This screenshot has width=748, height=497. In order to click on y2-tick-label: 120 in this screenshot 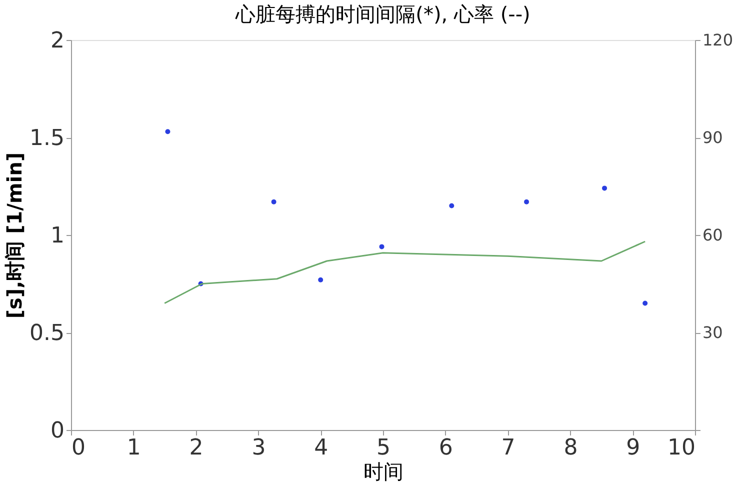, I will do `click(718, 40)`.